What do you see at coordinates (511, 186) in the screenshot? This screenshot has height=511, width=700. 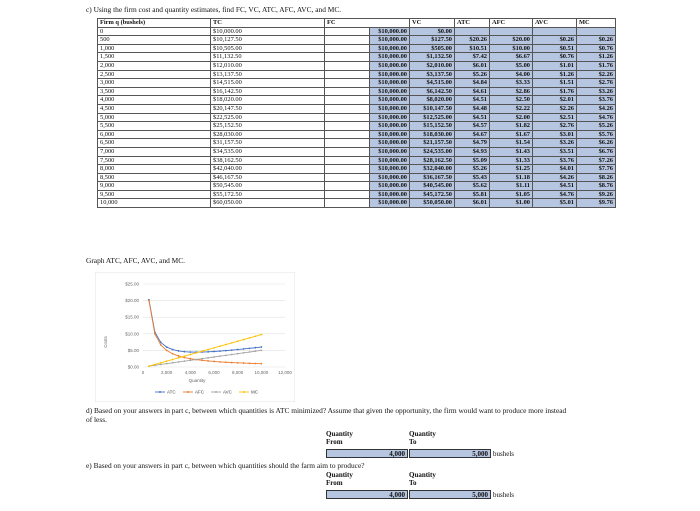 I see `table-cell: $1.11` at bounding box center [511, 186].